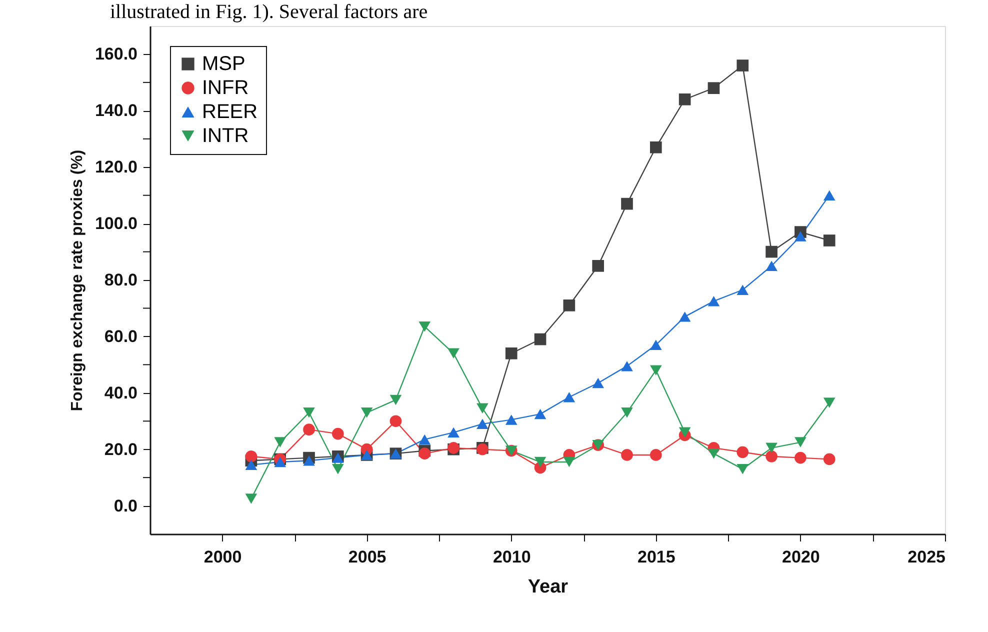 The height and width of the screenshot is (632, 988). I want to click on x-tick-label: 2025, so click(927, 557).